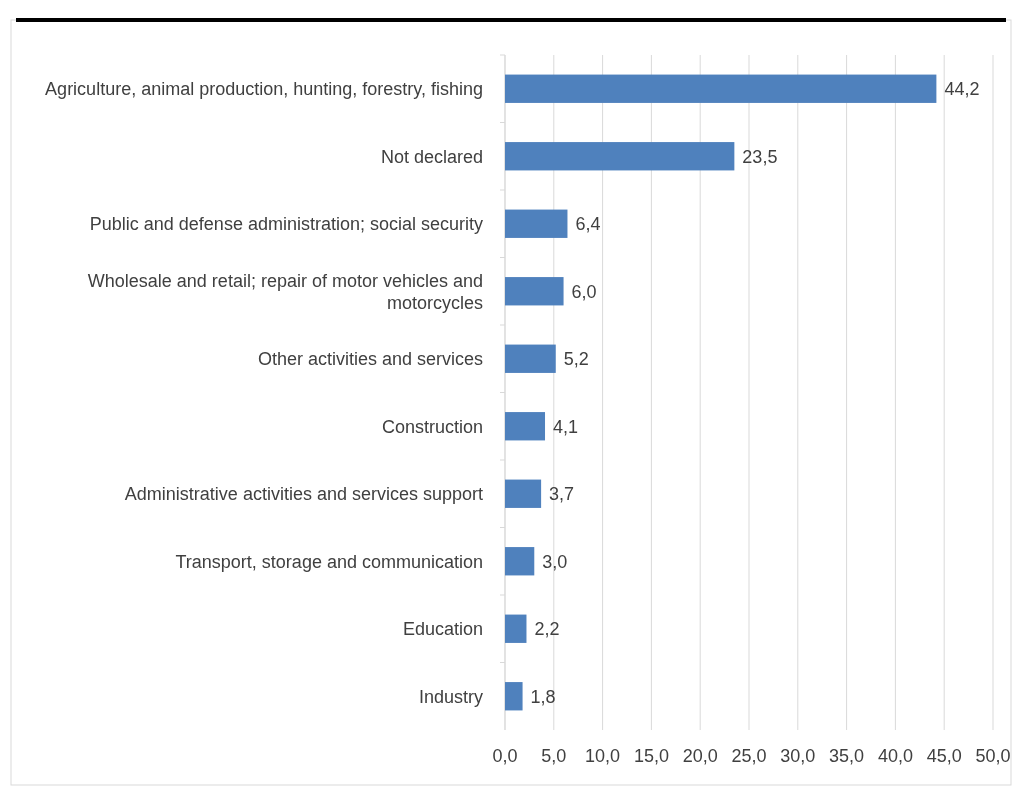  I want to click on y-tick-label: Industry, so click(450, 696).